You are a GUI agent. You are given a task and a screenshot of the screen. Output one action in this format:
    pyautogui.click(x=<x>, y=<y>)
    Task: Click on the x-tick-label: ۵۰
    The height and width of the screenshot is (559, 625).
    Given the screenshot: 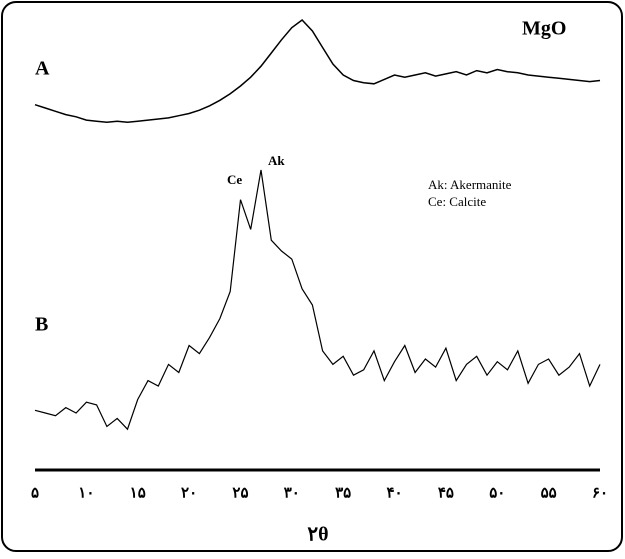 What is the action you would take?
    pyautogui.click(x=497, y=493)
    